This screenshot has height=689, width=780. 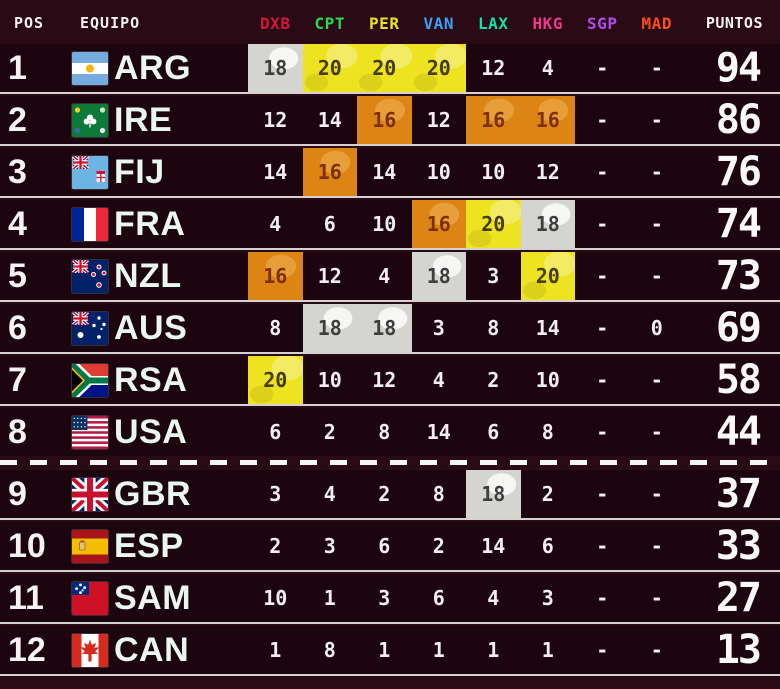 What do you see at coordinates (275, 120) in the screenshot?
I see `result-cell-dxb: 12` at bounding box center [275, 120].